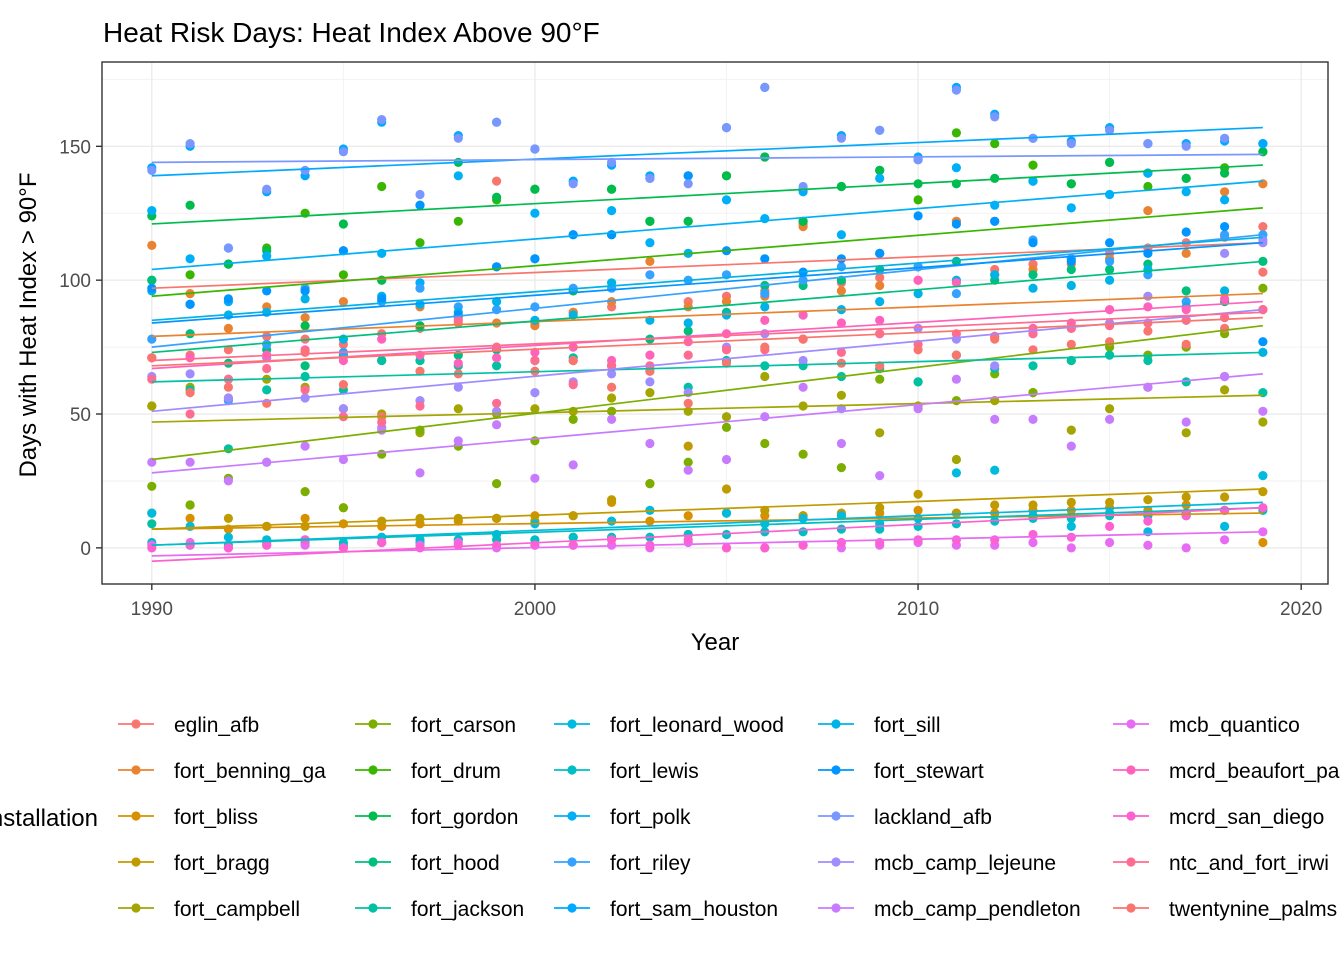 This screenshot has height=960, width=1344. What do you see at coordinates (1301, 609) in the screenshot?
I see `x-tick-label: 2020` at bounding box center [1301, 609].